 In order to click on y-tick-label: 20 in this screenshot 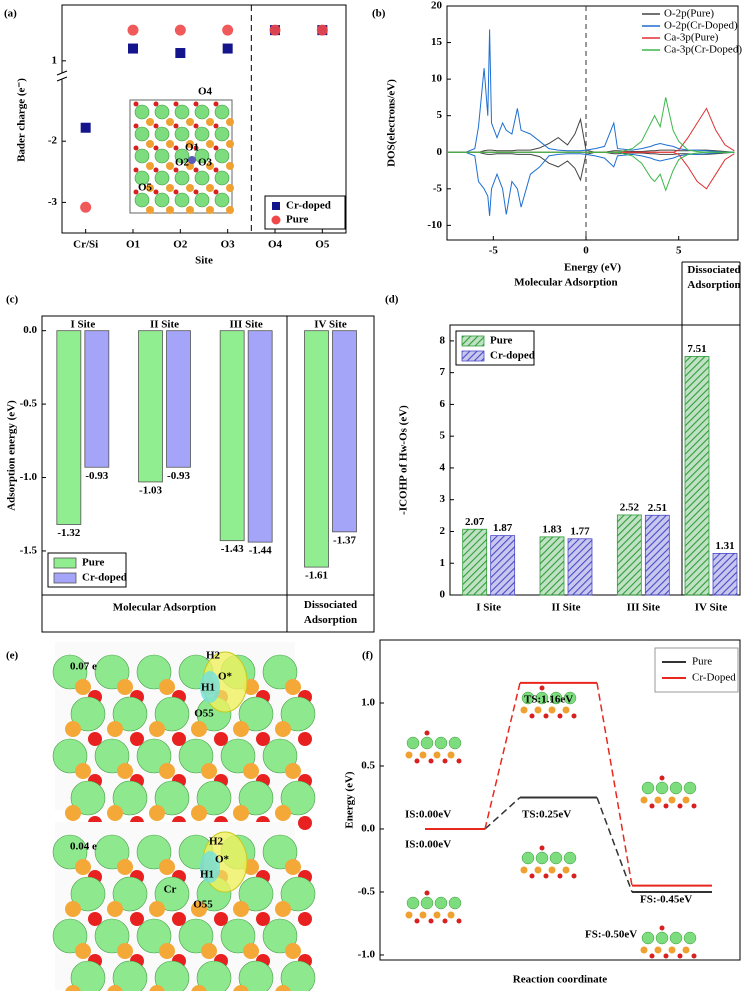, I will do `click(437, 6)`.